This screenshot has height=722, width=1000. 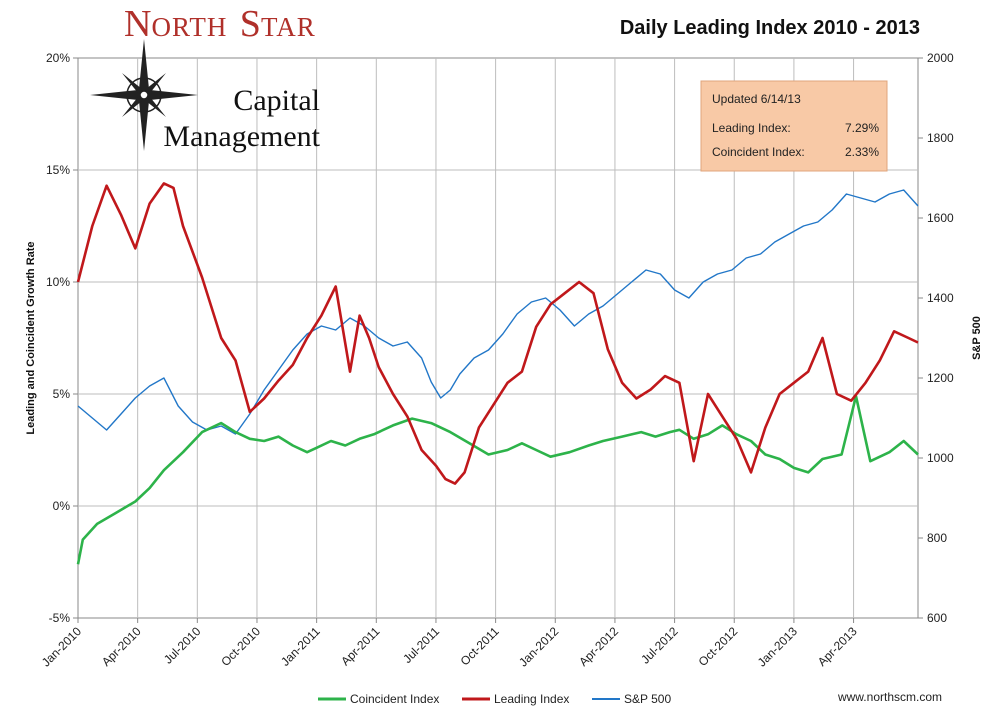 What do you see at coordinates (758, 152) in the screenshot?
I see `info-coincident-label: Coincident Index:` at bounding box center [758, 152].